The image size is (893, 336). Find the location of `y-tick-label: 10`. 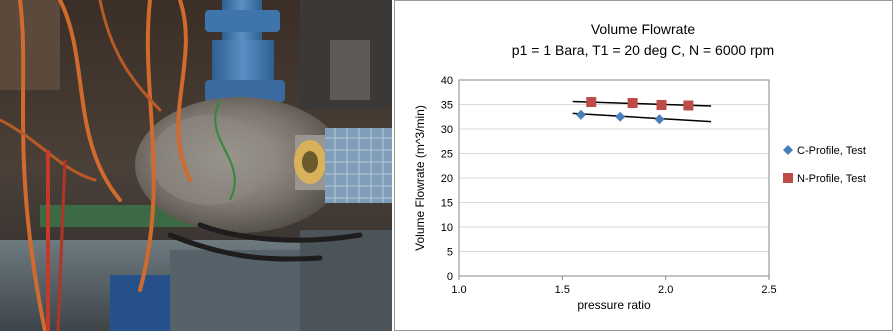

y-tick-label: 10 is located at coordinates (447, 228).